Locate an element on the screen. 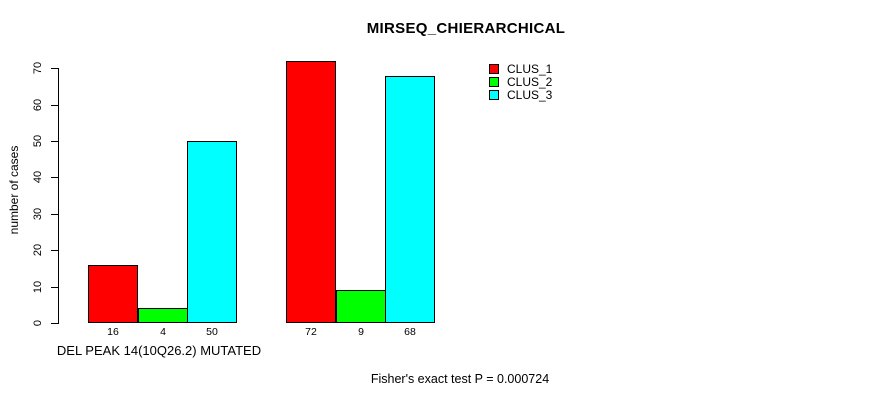 This screenshot has width=890, height=400. y-axis-tick-label: 70 is located at coordinates (38, 68).